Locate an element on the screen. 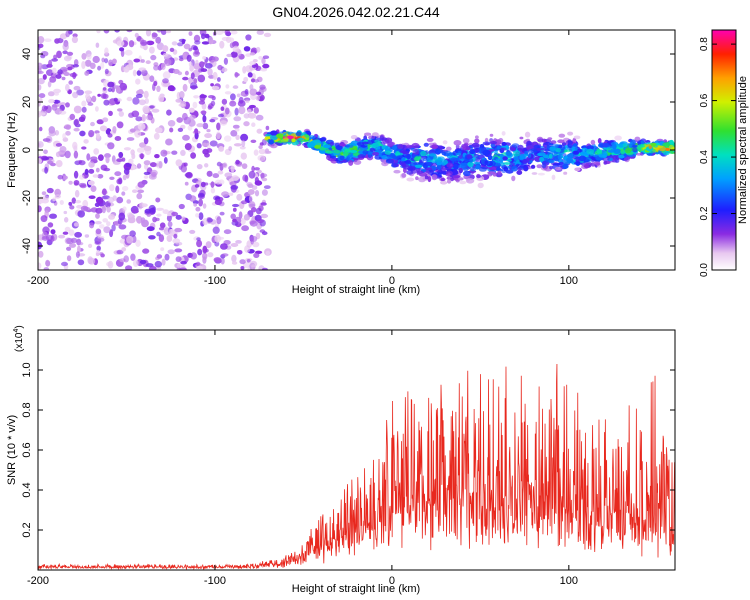 The width and height of the screenshot is (750, 600). x-tick-label: 0 is located at coordinates (392, 281).